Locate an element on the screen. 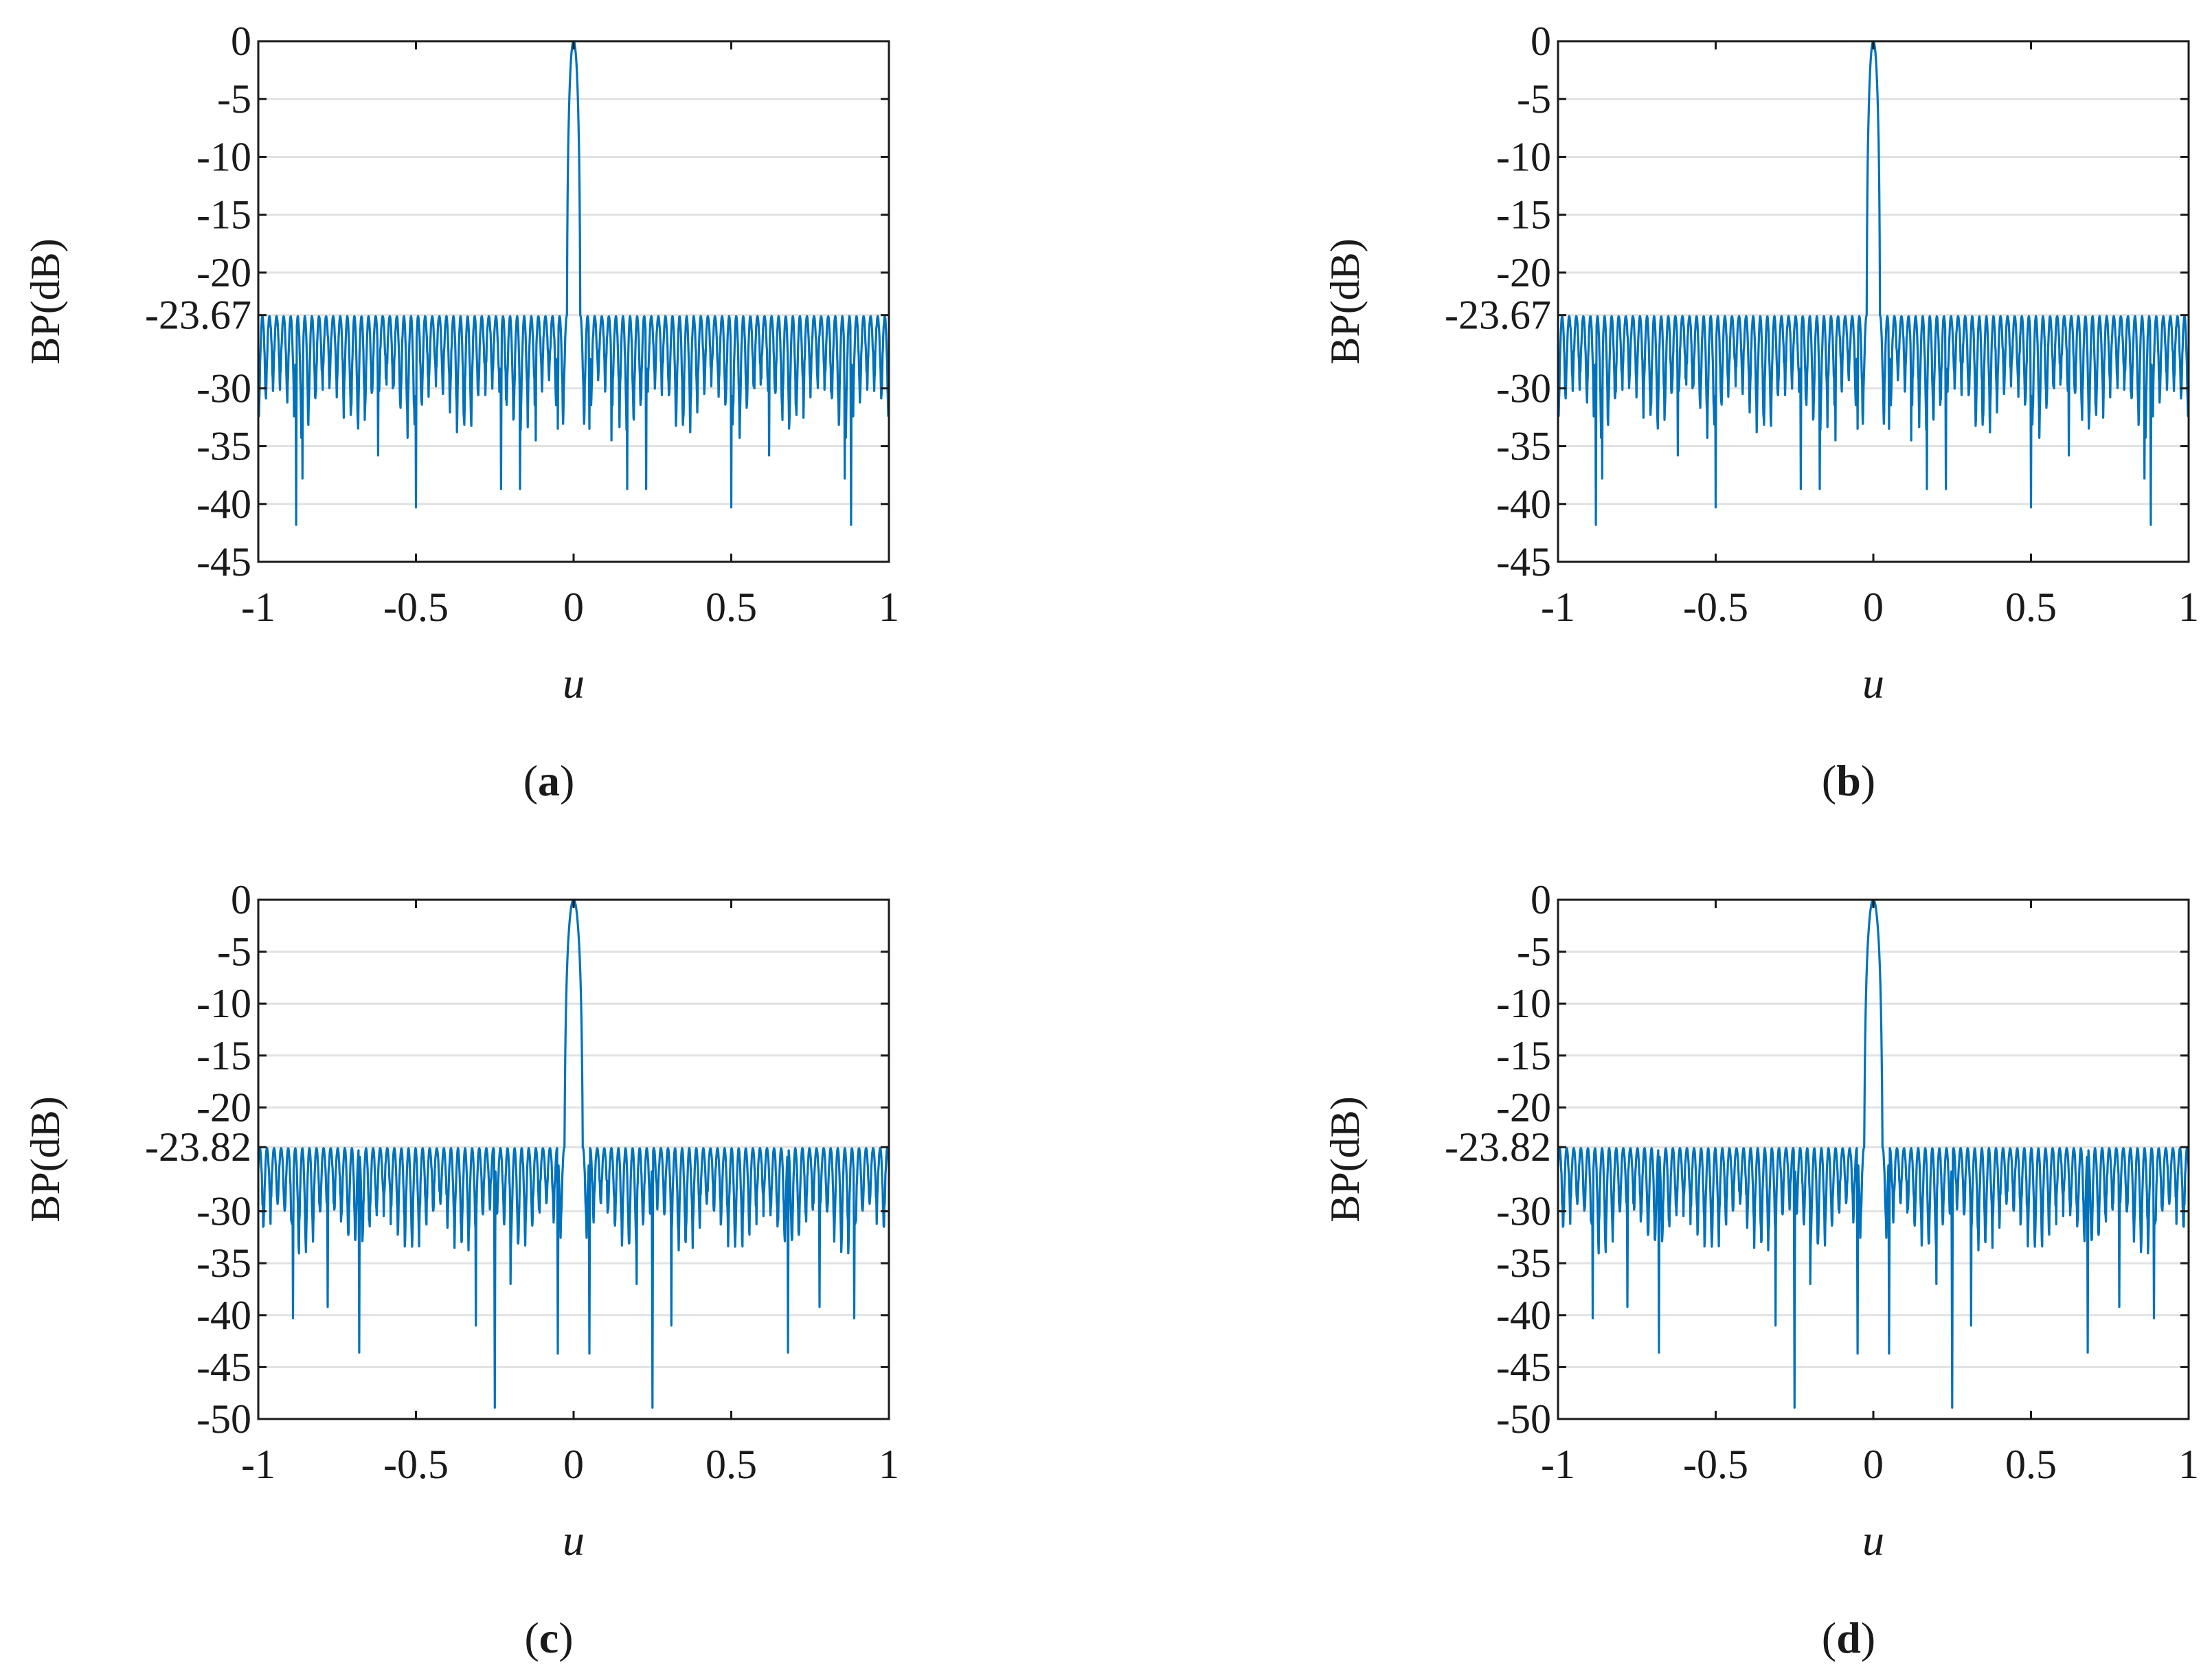 The height and width of the screenshot is (1680, 2212). panel-caption: (d) is located at coordinates (1848, 1637).